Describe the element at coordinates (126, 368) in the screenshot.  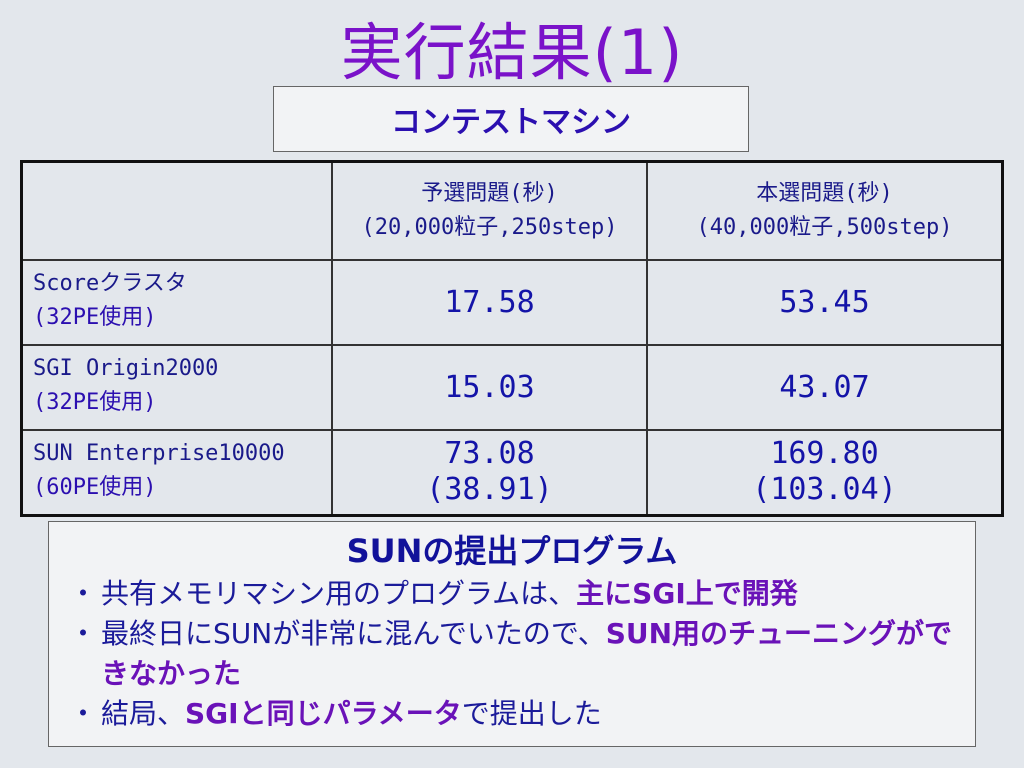
I see `machine-name: SGI Origin2000` at that location.